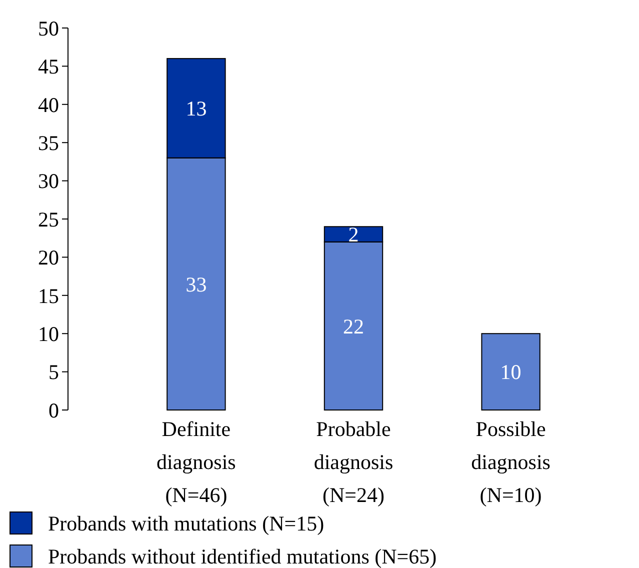 The image size is (639, 568). Describe the element at coordinates (48, 28) in the screenshot. I see `y-tick-label: 50` at that location.